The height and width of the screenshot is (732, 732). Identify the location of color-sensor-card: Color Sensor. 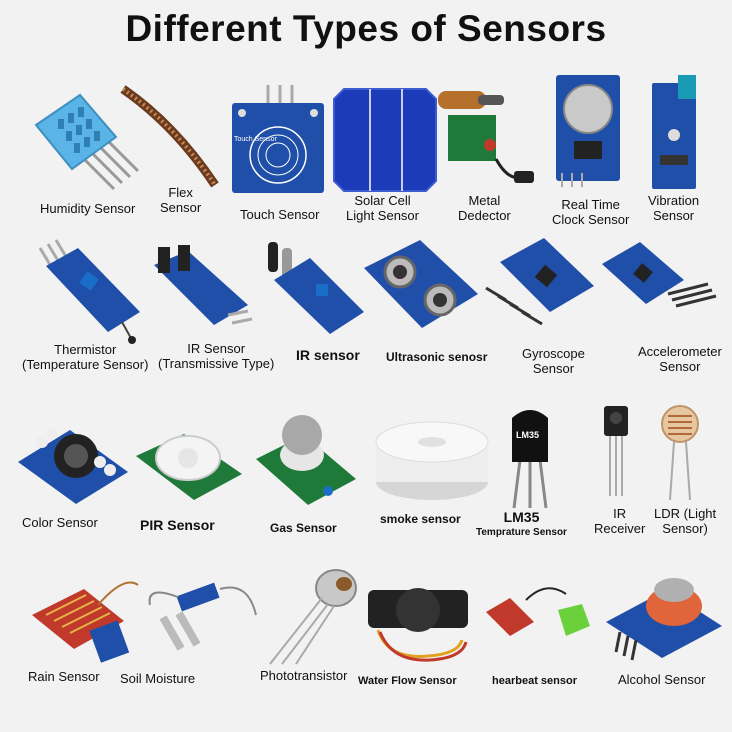
(76, 475).